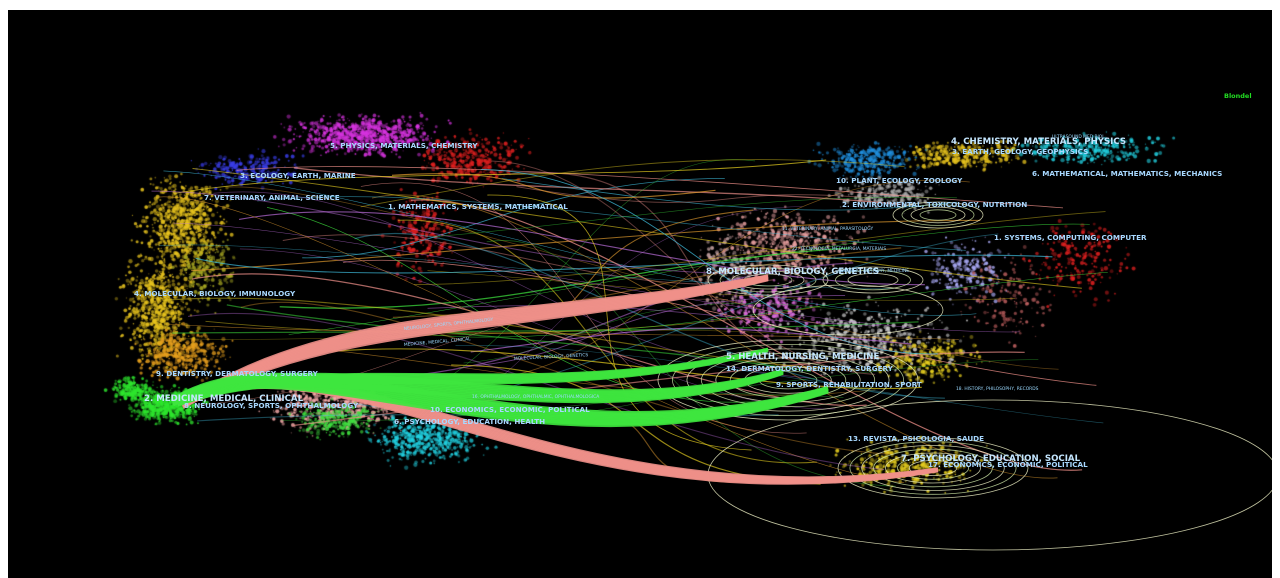  I want to click on flow-label: MOLECULAR, BIOLOGY, GENETICS, so click(551, 357).